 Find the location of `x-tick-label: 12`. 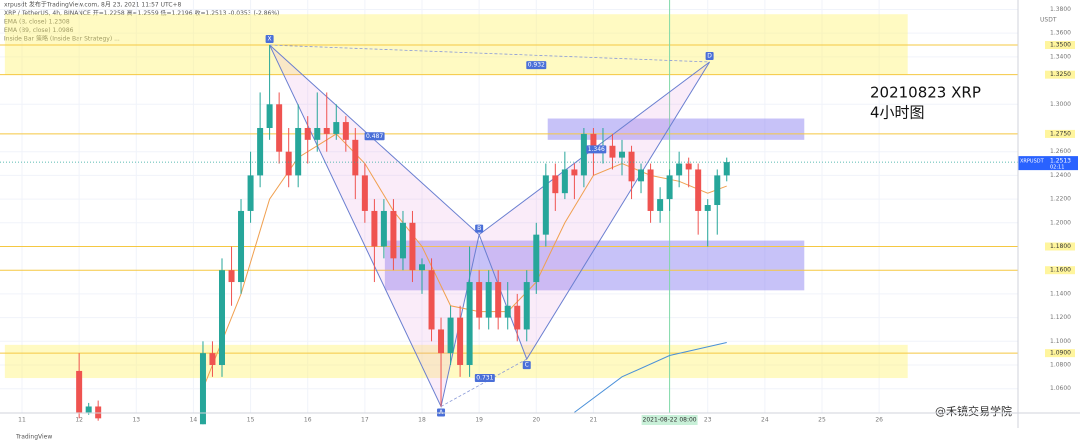

x-tick-label: 12 is located at coordinates (79, 420).